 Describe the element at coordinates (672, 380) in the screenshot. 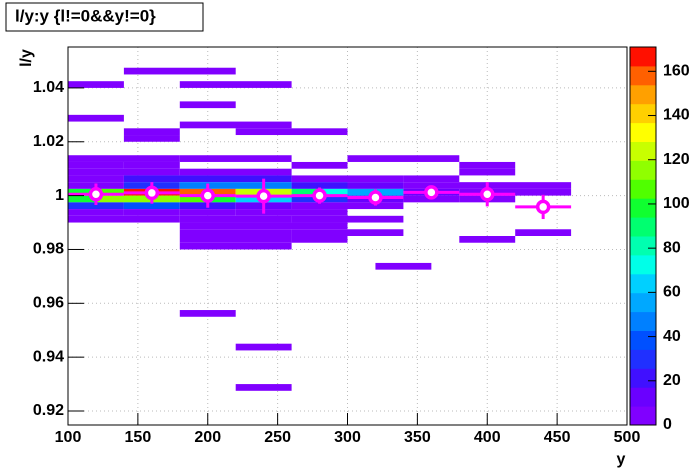

I see `z-tick-label: 20` at that location.